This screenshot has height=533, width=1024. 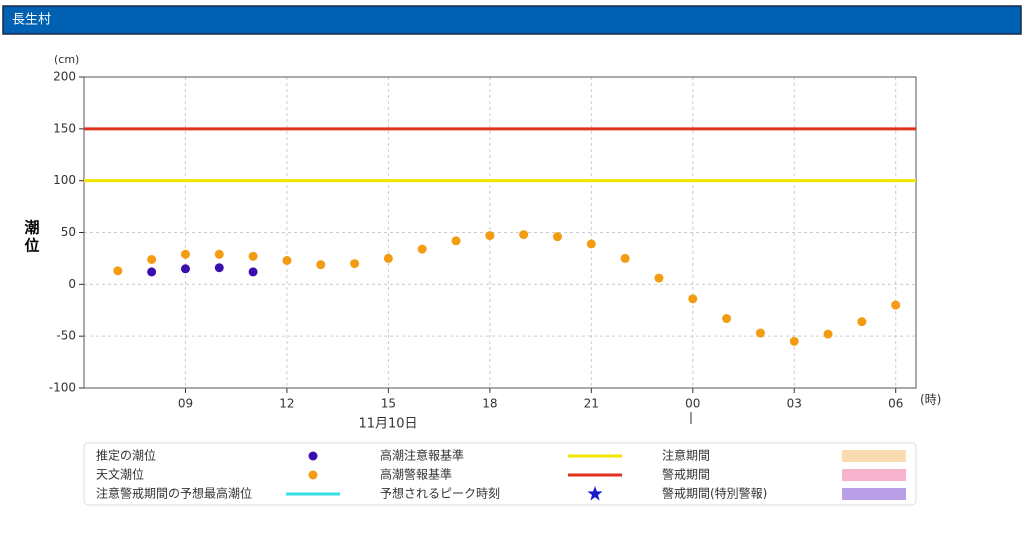 I want to click on legend-label: 警戒期間(特別警報), so click(x=714, y=493).